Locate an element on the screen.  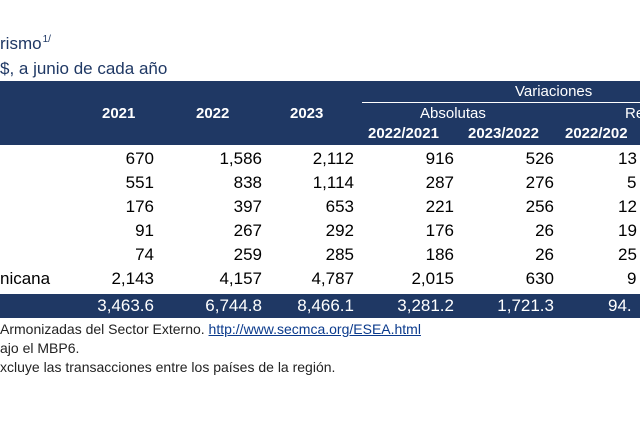
total-abs-1: 3,281.2 is located at coordinates (425, 305).